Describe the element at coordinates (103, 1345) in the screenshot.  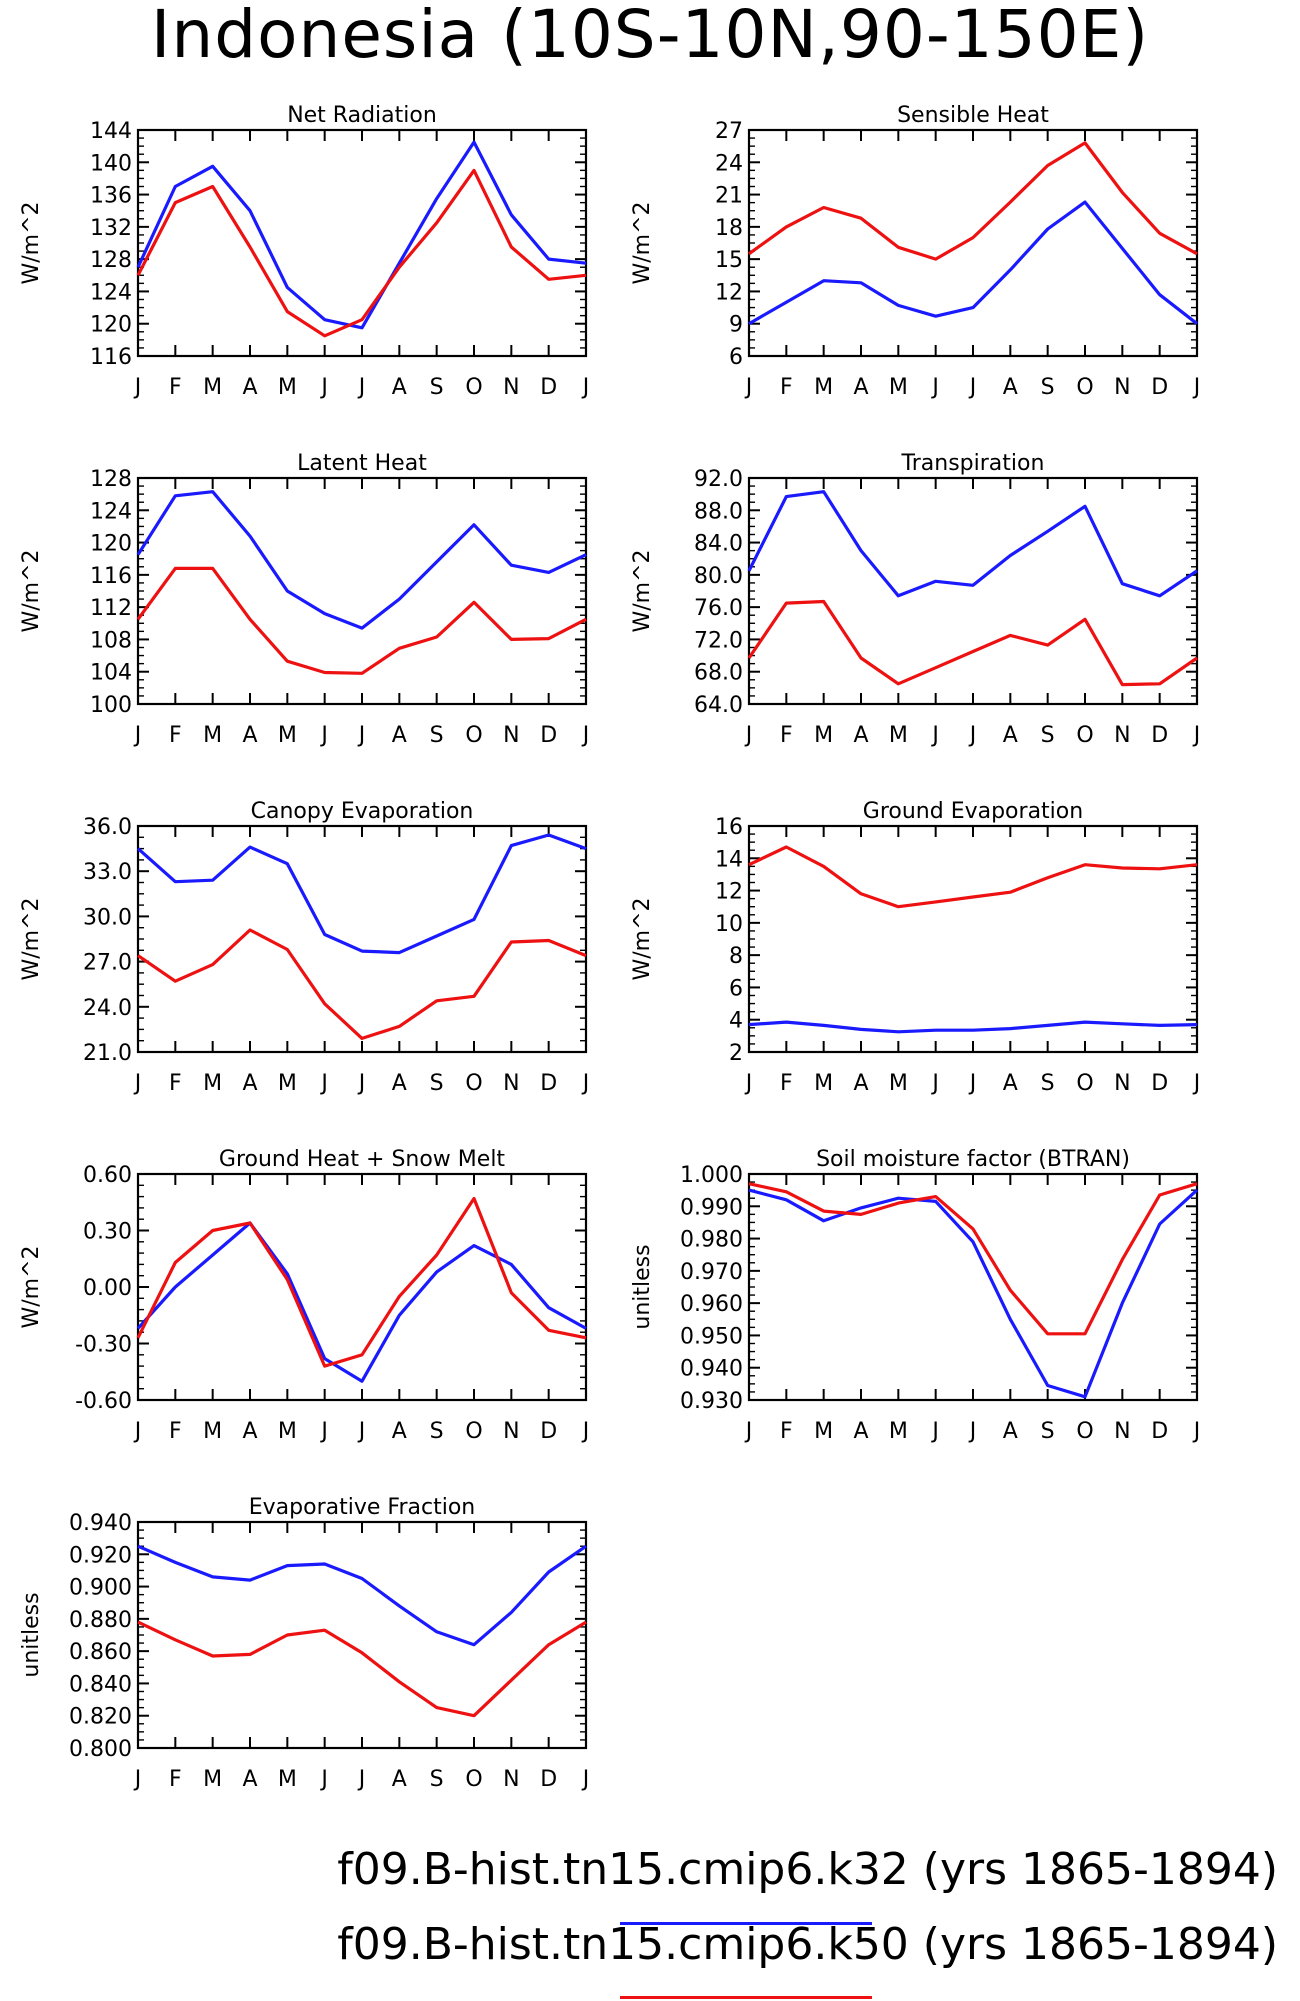
I see `y-tick-label: -0.30` at that location.